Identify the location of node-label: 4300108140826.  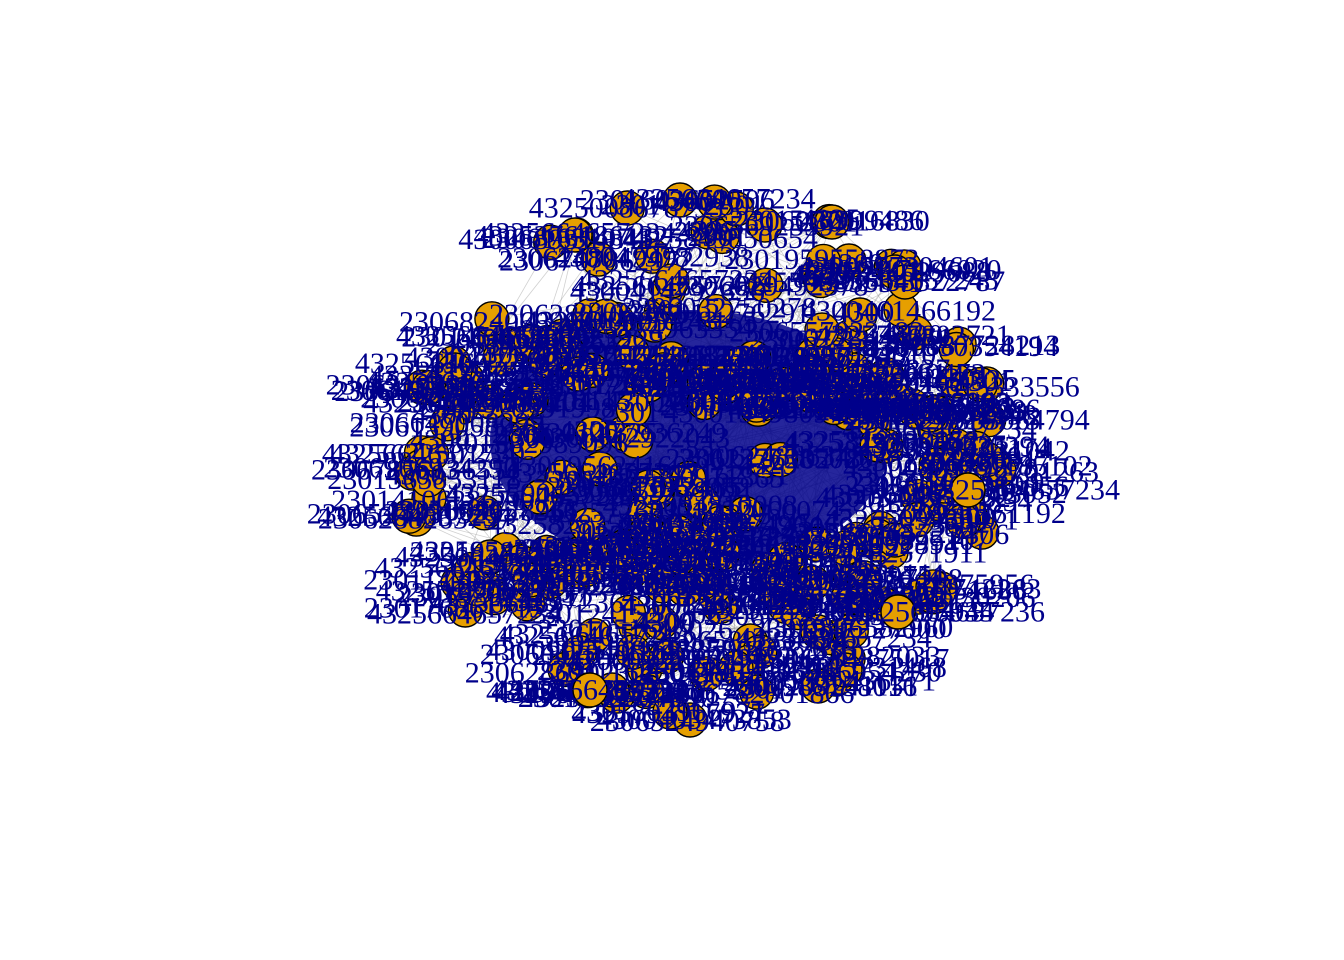
(676, 535).